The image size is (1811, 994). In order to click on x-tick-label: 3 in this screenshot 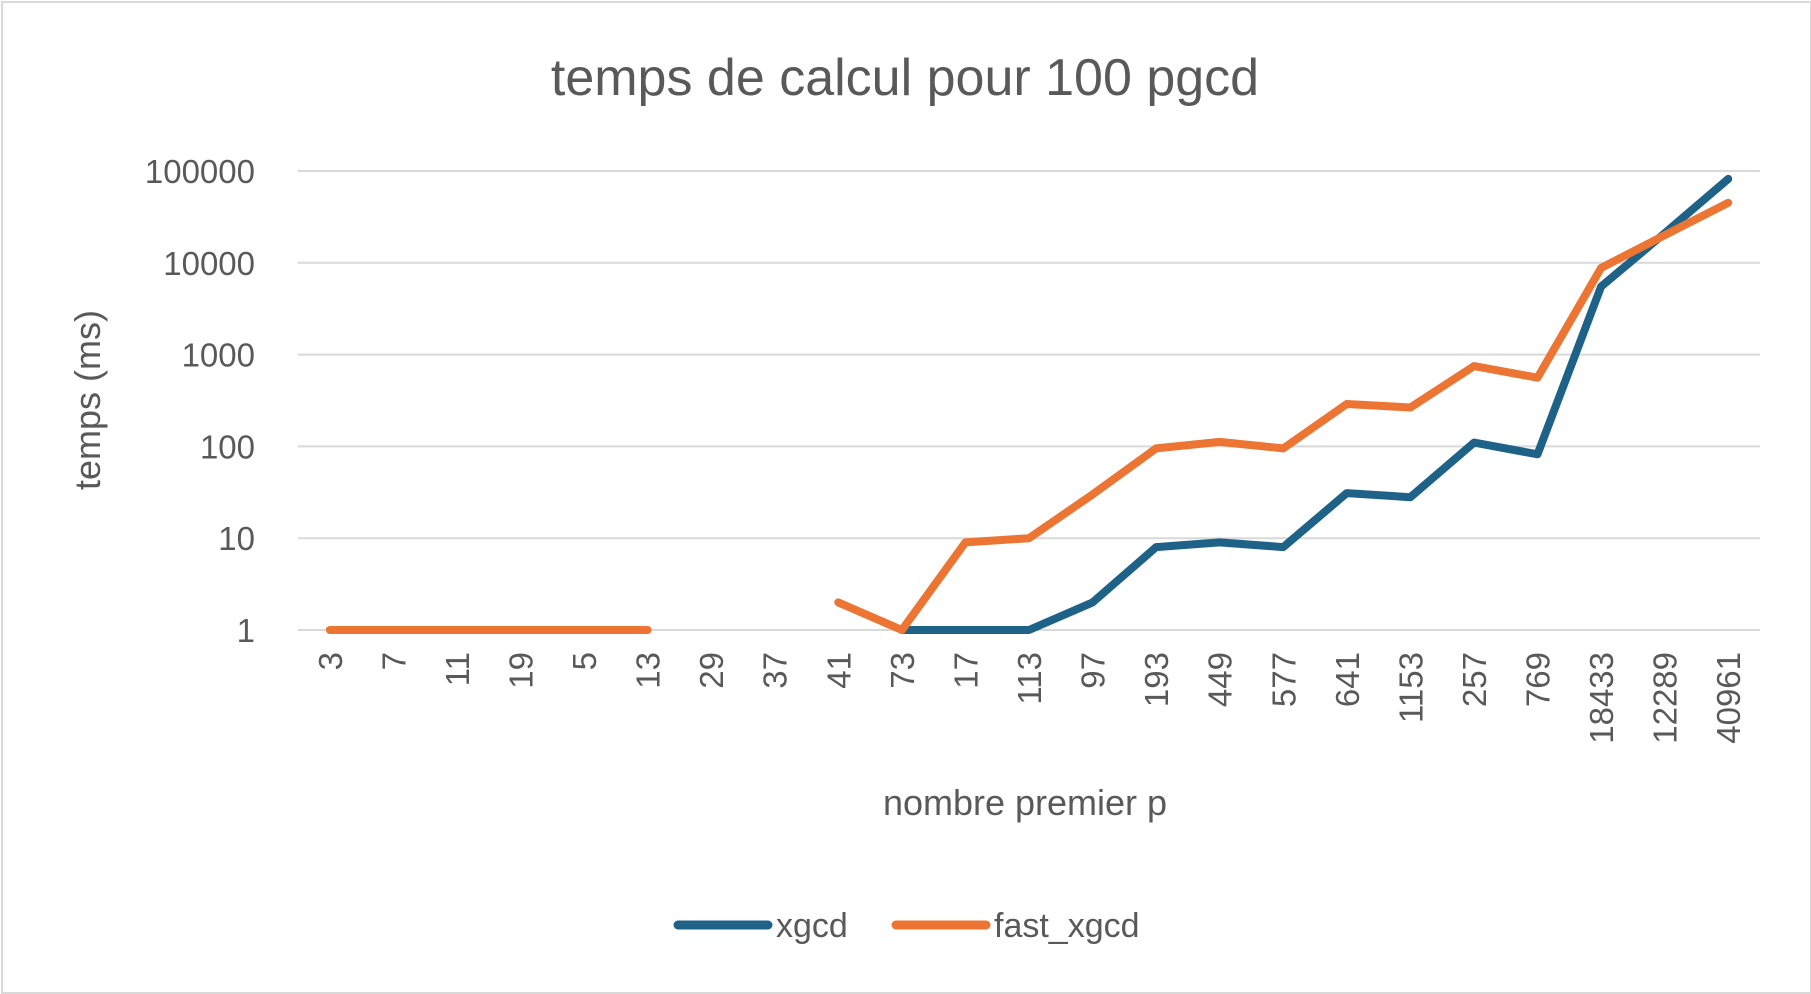, I will do `click(330, 661)`.